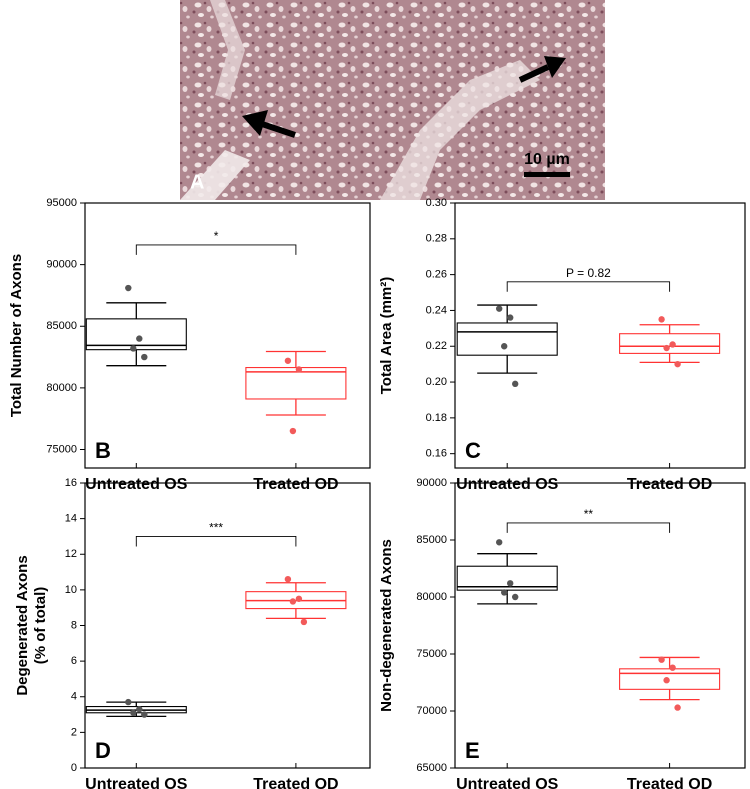 The width and height of the screenshot is (750, 789). Describe the element at coordinates (386, 336) in the screenshot. I see `y-axis-label: Total Area (mm²)` at that location.